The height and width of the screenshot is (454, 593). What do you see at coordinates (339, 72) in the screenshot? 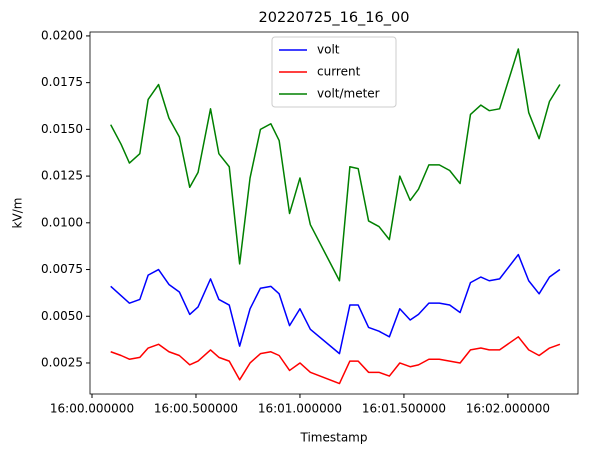
I see `legend-label: current` at bounding box center [339, 72].